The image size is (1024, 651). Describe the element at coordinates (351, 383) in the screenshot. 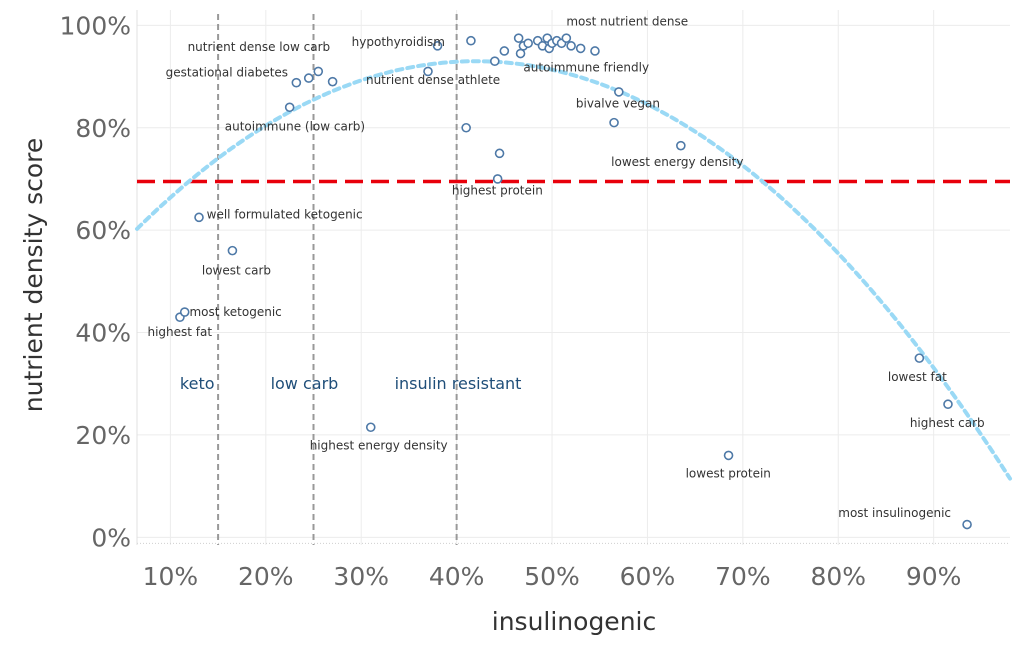

I see `zone-labels: keto low carb insulin resistant` at that location.